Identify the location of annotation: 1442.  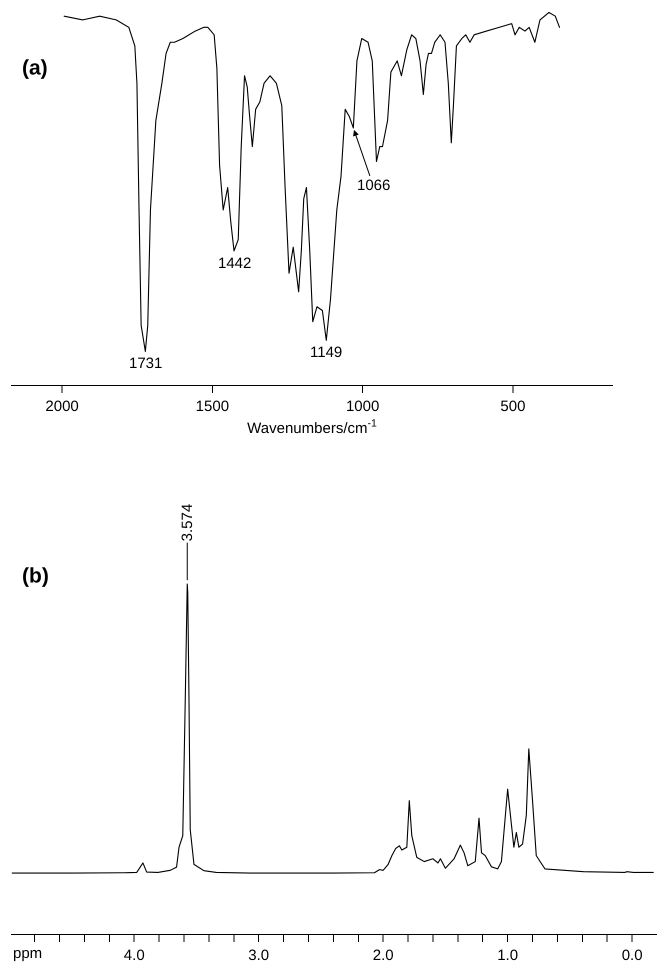
(235, 263).